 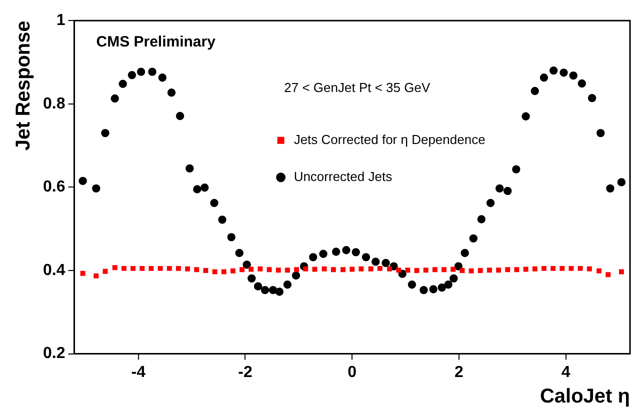 What do you see at coordinates (61, 21) in the screenshot?
I see `y-tick-label: 1` at bounding box center [61, 21].